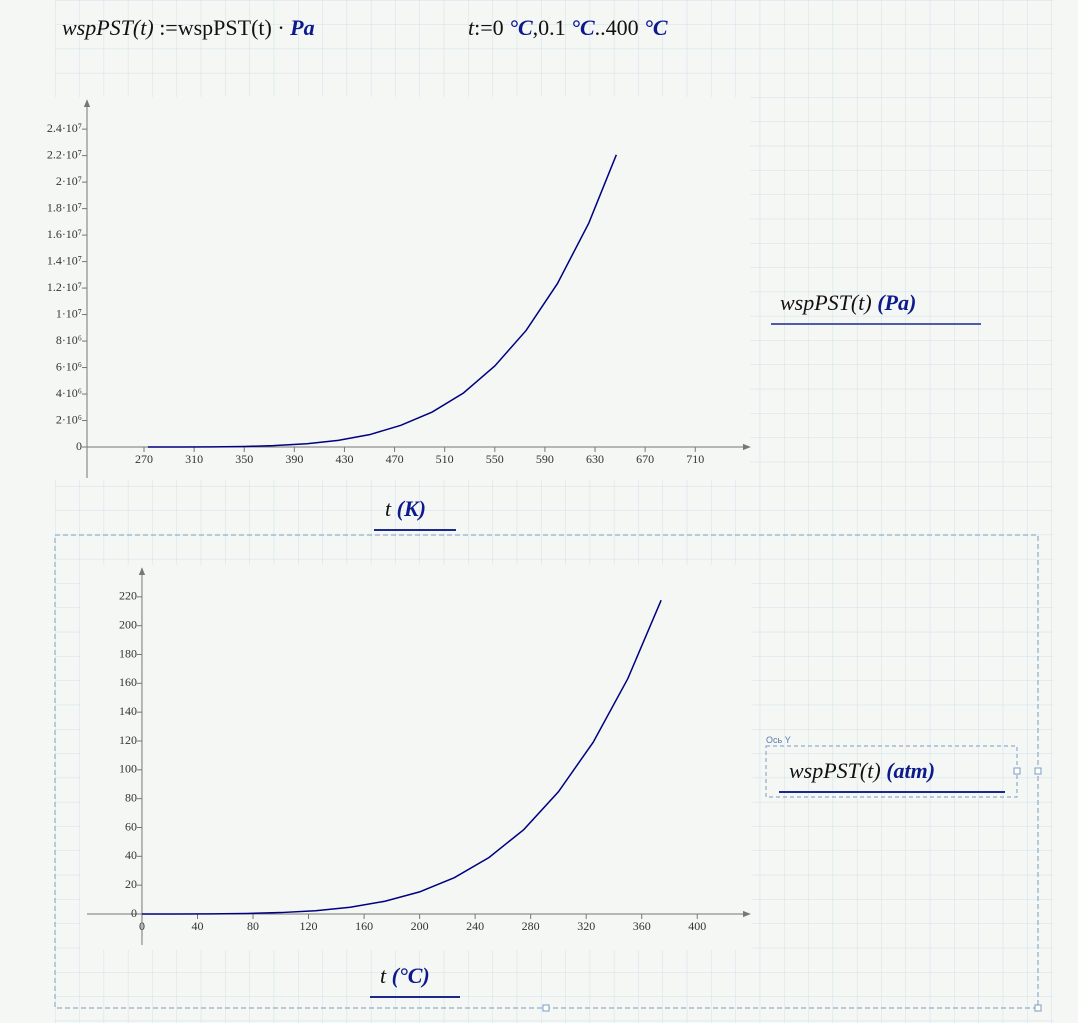 This screenshot has height=1023, width=1078. Describe the element at coordinates (471, 27) in the screenshot. I see `var: t` at that location.